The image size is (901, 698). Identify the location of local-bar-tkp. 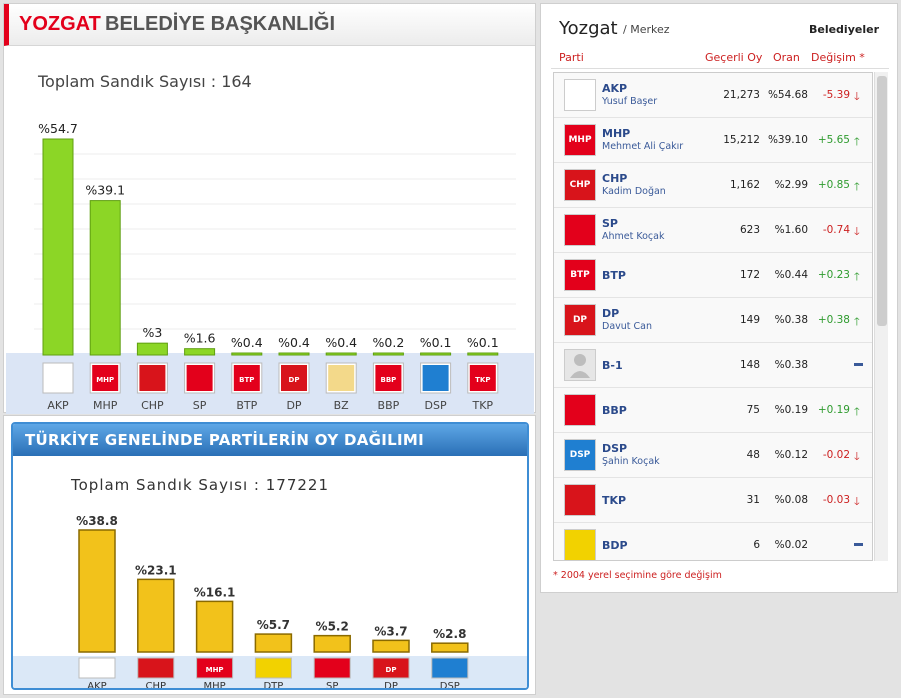
(483, 354).